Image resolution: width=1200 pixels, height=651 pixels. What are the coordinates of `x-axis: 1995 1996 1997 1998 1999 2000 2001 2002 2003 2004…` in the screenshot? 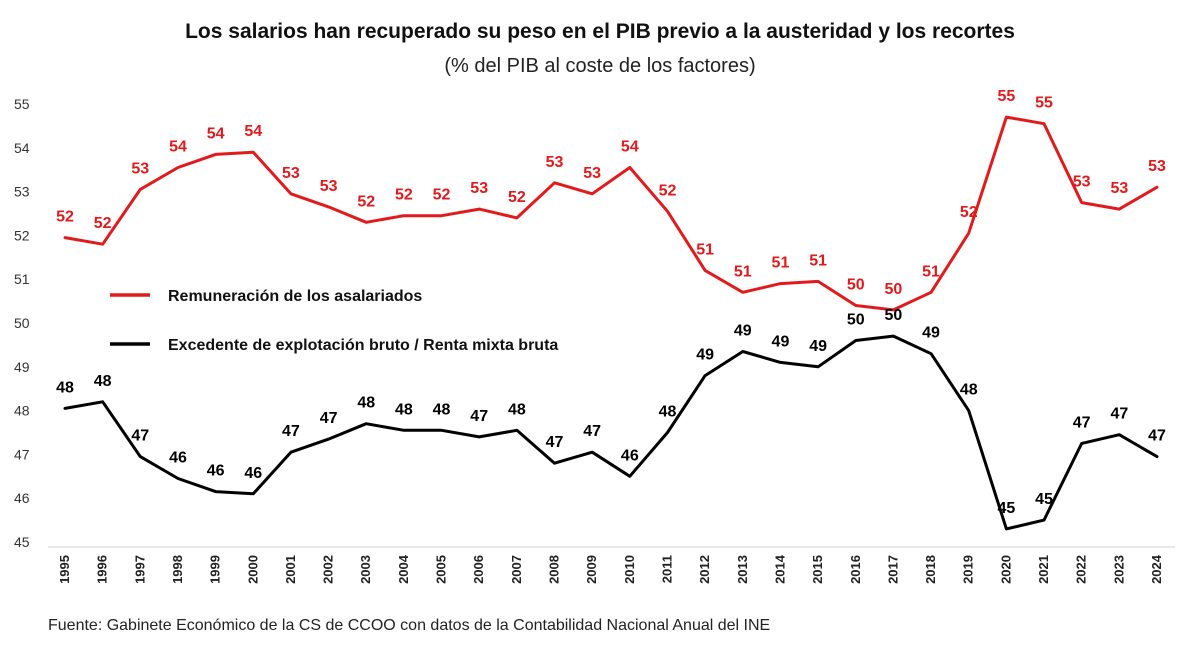 It's located at (611, 565).